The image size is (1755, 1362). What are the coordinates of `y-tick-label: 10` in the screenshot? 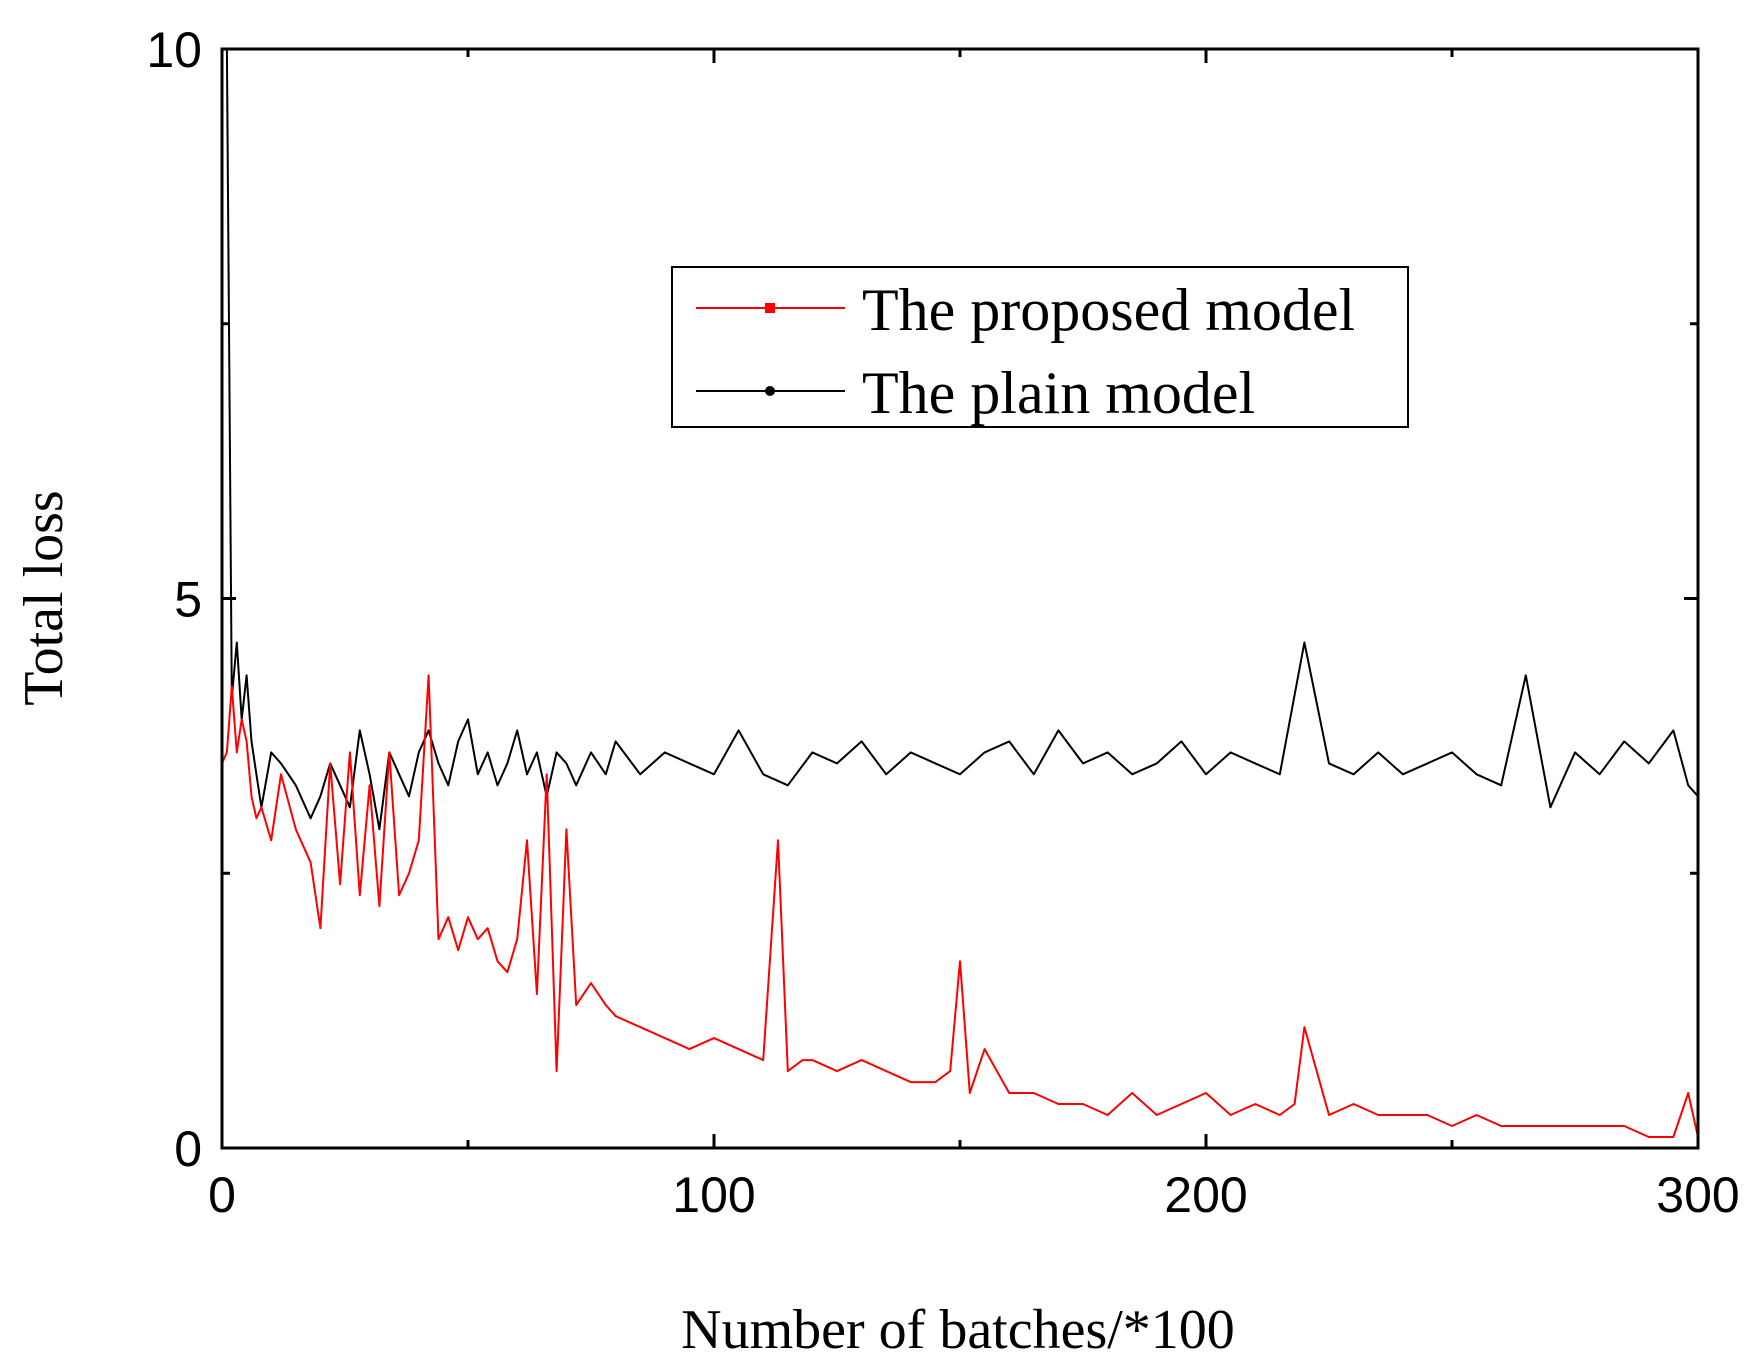 It's located at (174, 50).